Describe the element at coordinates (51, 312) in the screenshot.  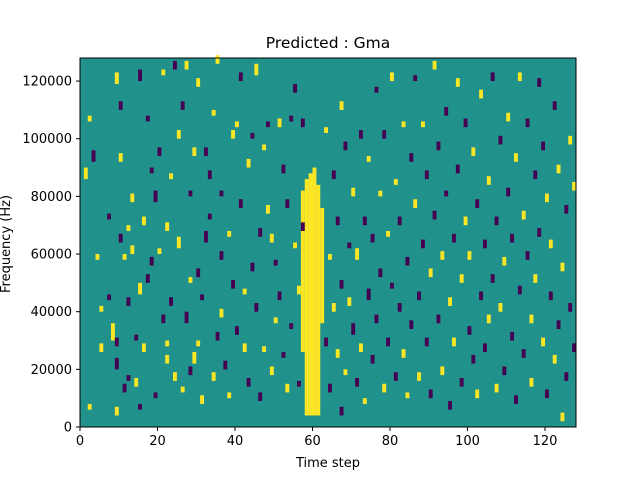
I see `y-tick-label: 40000` at that location.